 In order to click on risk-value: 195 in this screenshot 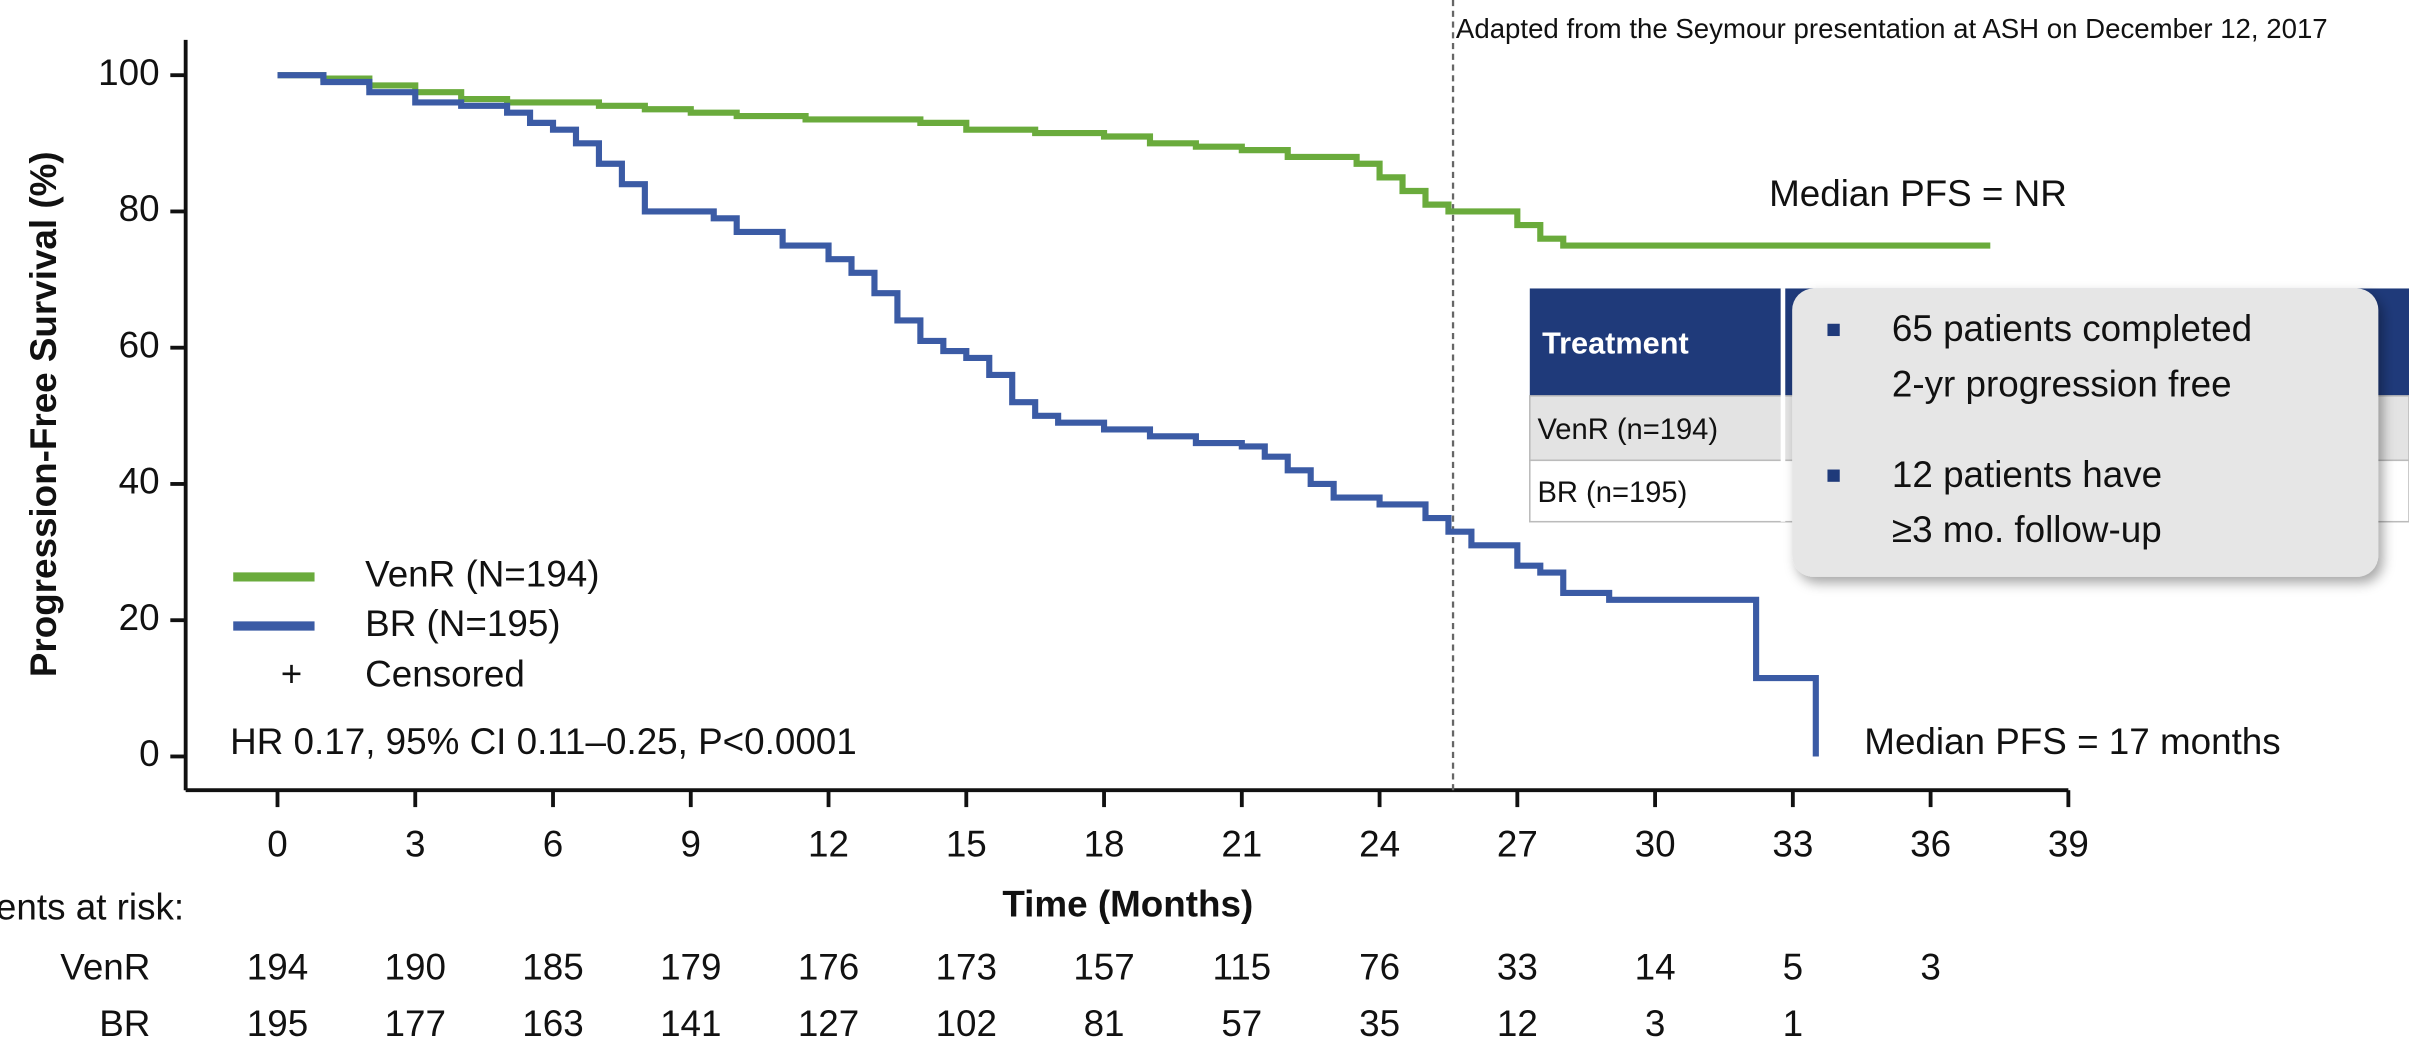, I will do `click(277, 1023)`.